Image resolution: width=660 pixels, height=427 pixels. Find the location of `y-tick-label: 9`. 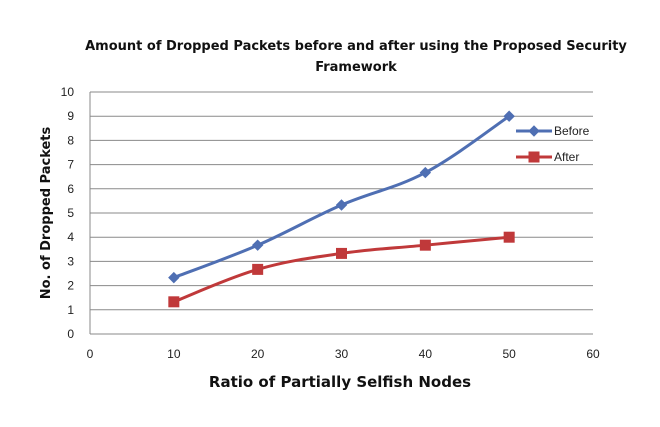

y-tick-label: 9 is located at coordinates (70, 116).